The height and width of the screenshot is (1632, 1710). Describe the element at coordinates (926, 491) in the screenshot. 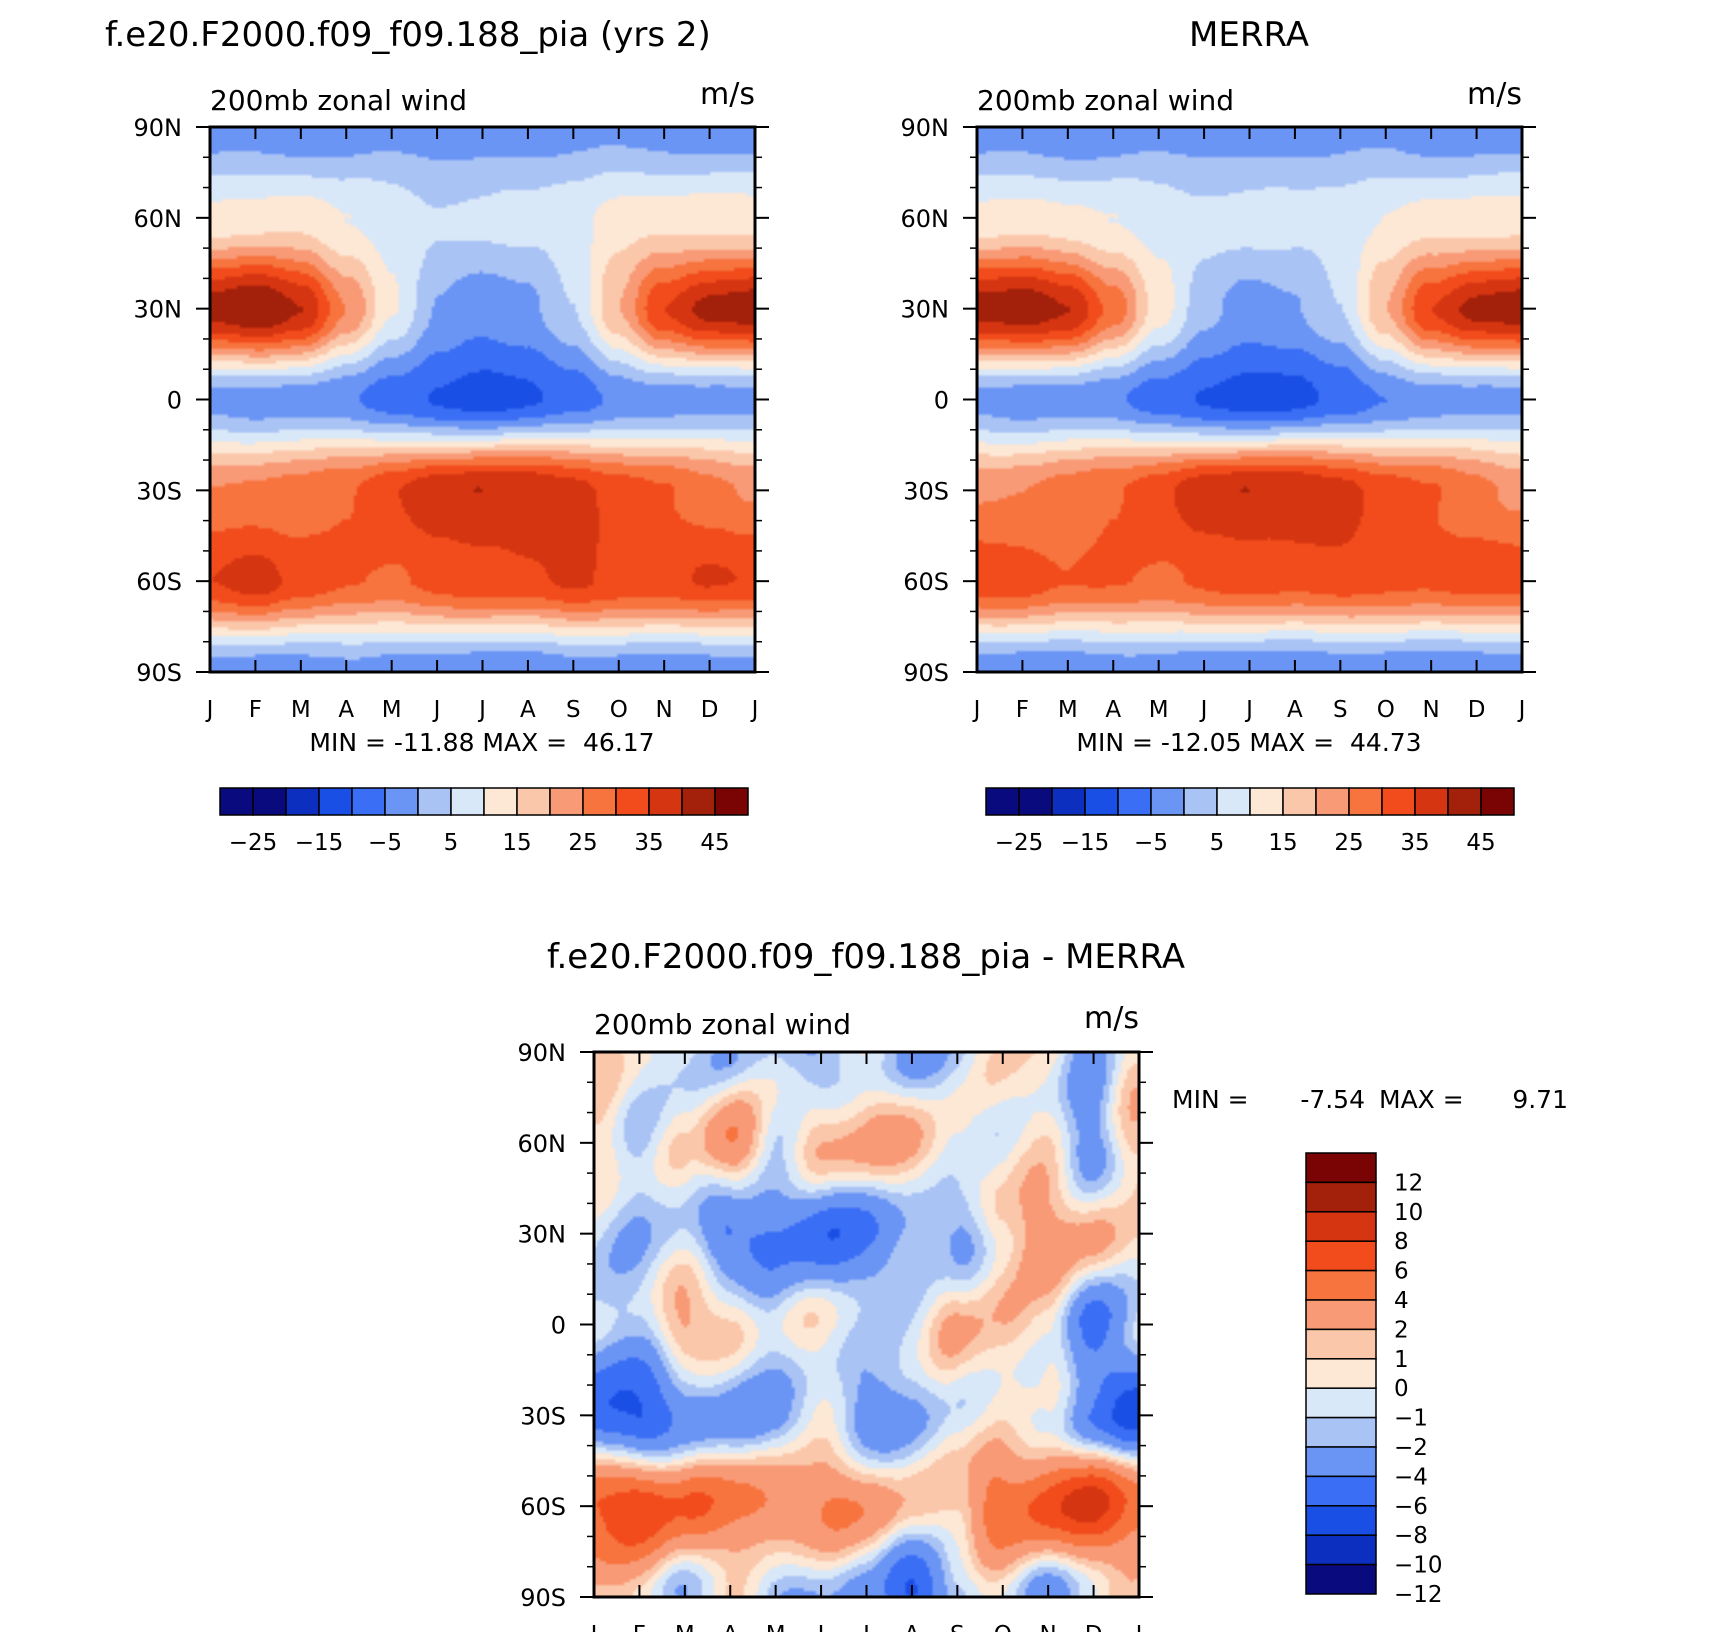

I see `y-tick-label: 30S` at that location.